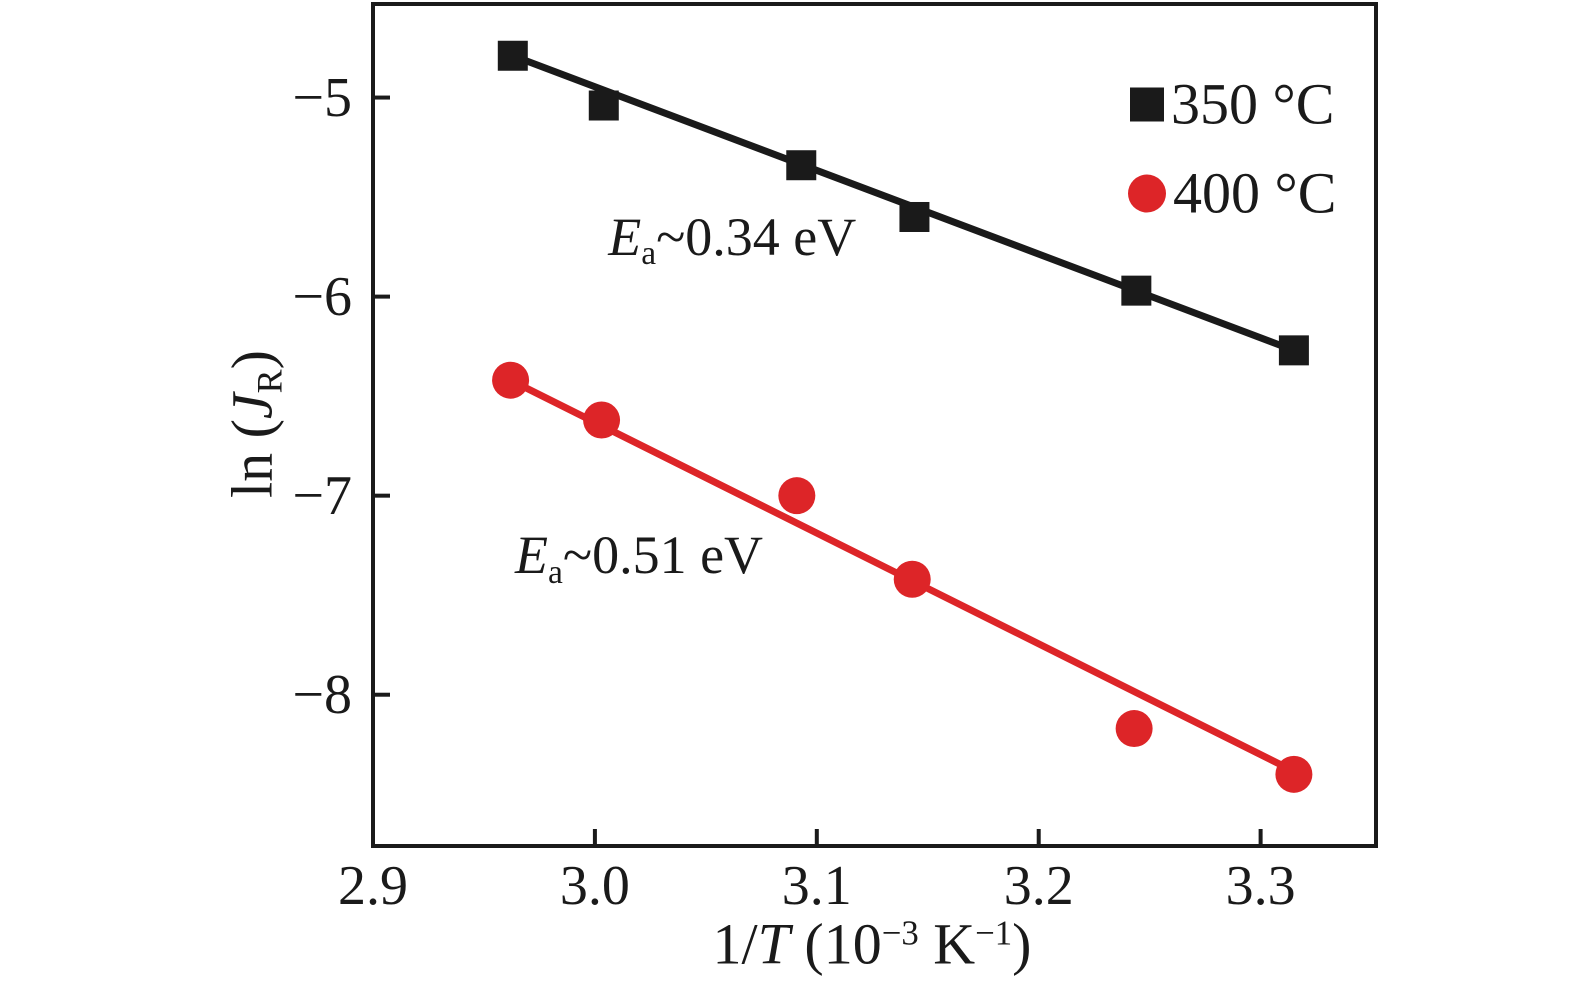  Describe the element at coordinates (816, 886) in the screenshot. I see `x-tick-label: 3.1` at that location.